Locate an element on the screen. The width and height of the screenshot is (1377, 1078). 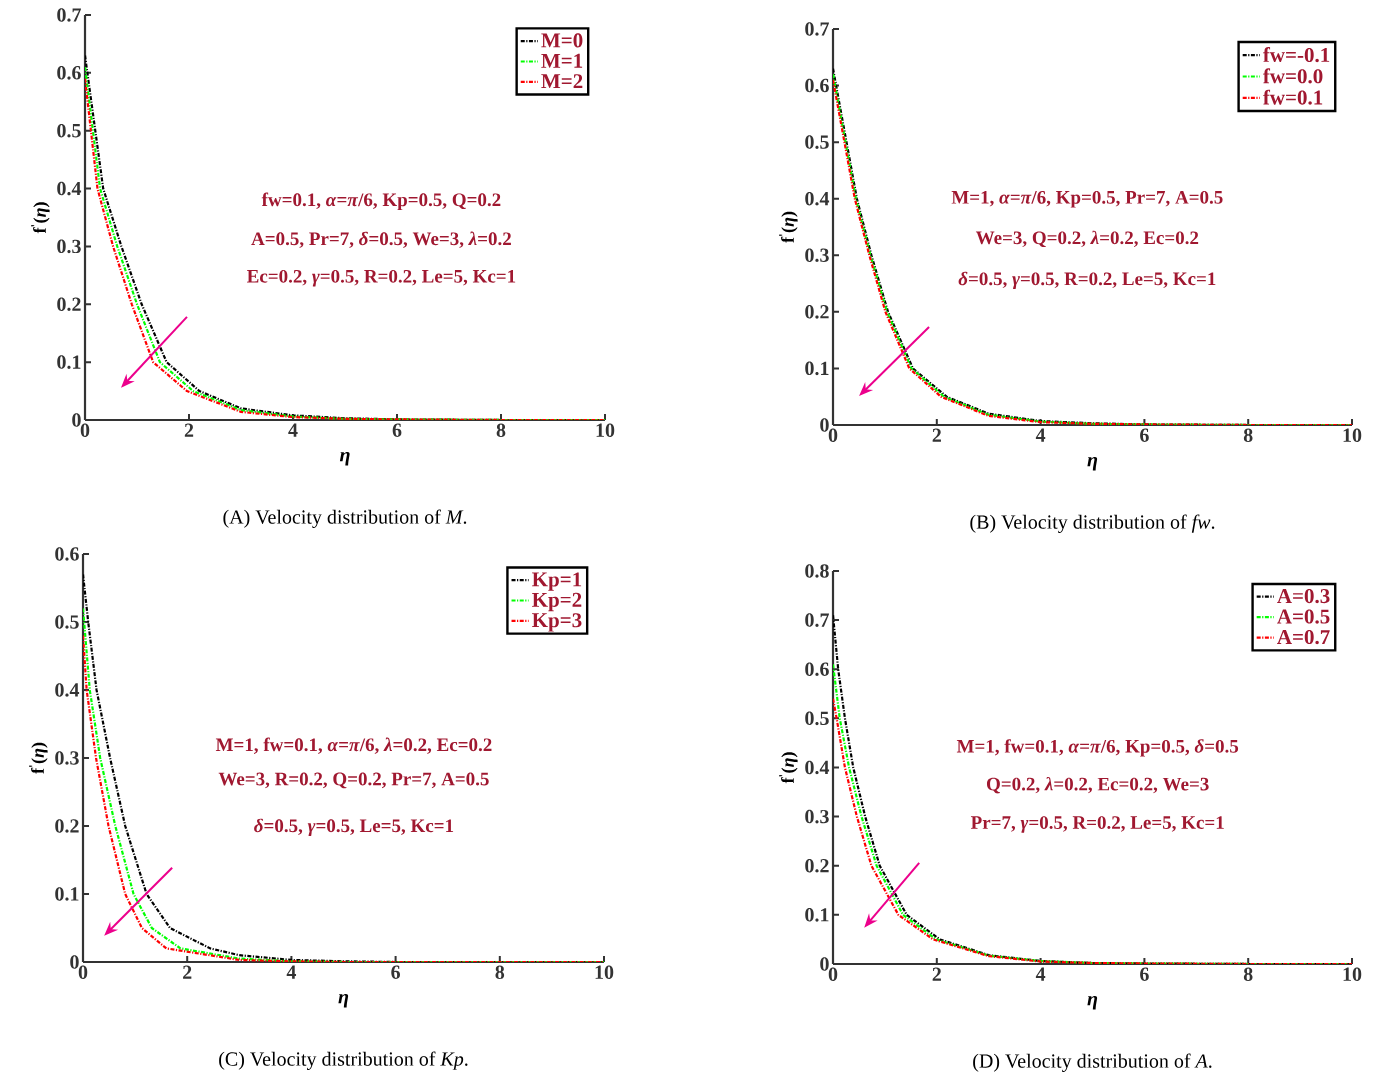
legend-label: fw=0.0 is located at coordinates (1293, 76).